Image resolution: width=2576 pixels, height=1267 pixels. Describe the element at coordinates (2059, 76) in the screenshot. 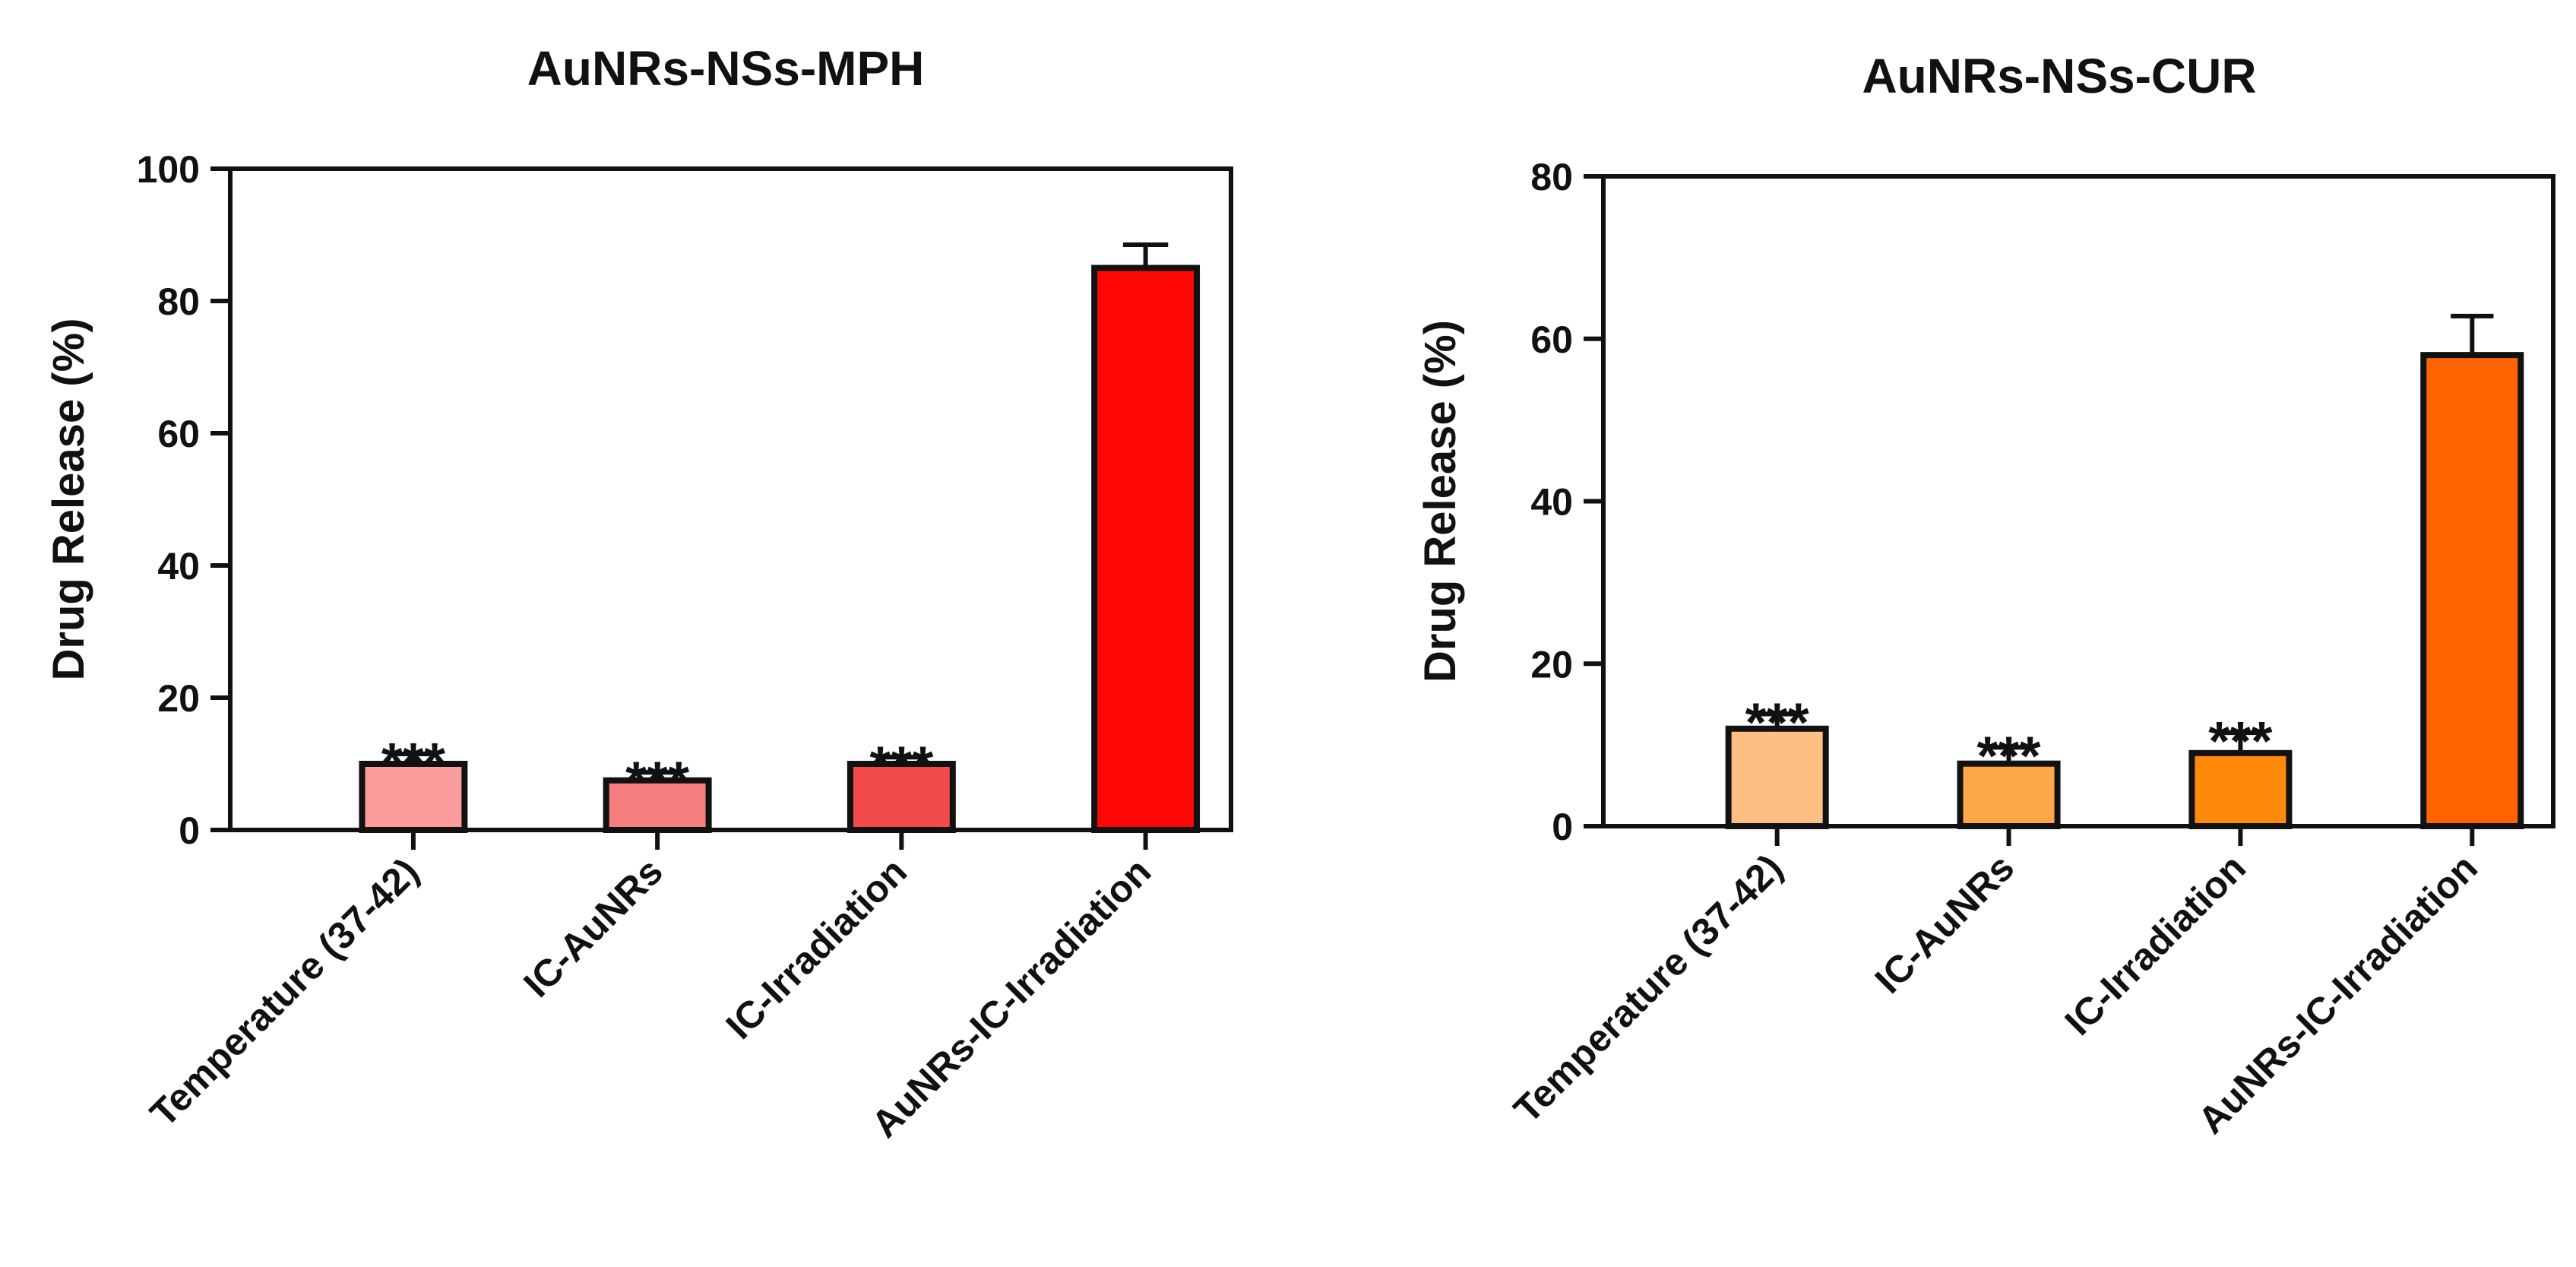

I see `chart-title: AuNRs-NSs-CUR` at that location.